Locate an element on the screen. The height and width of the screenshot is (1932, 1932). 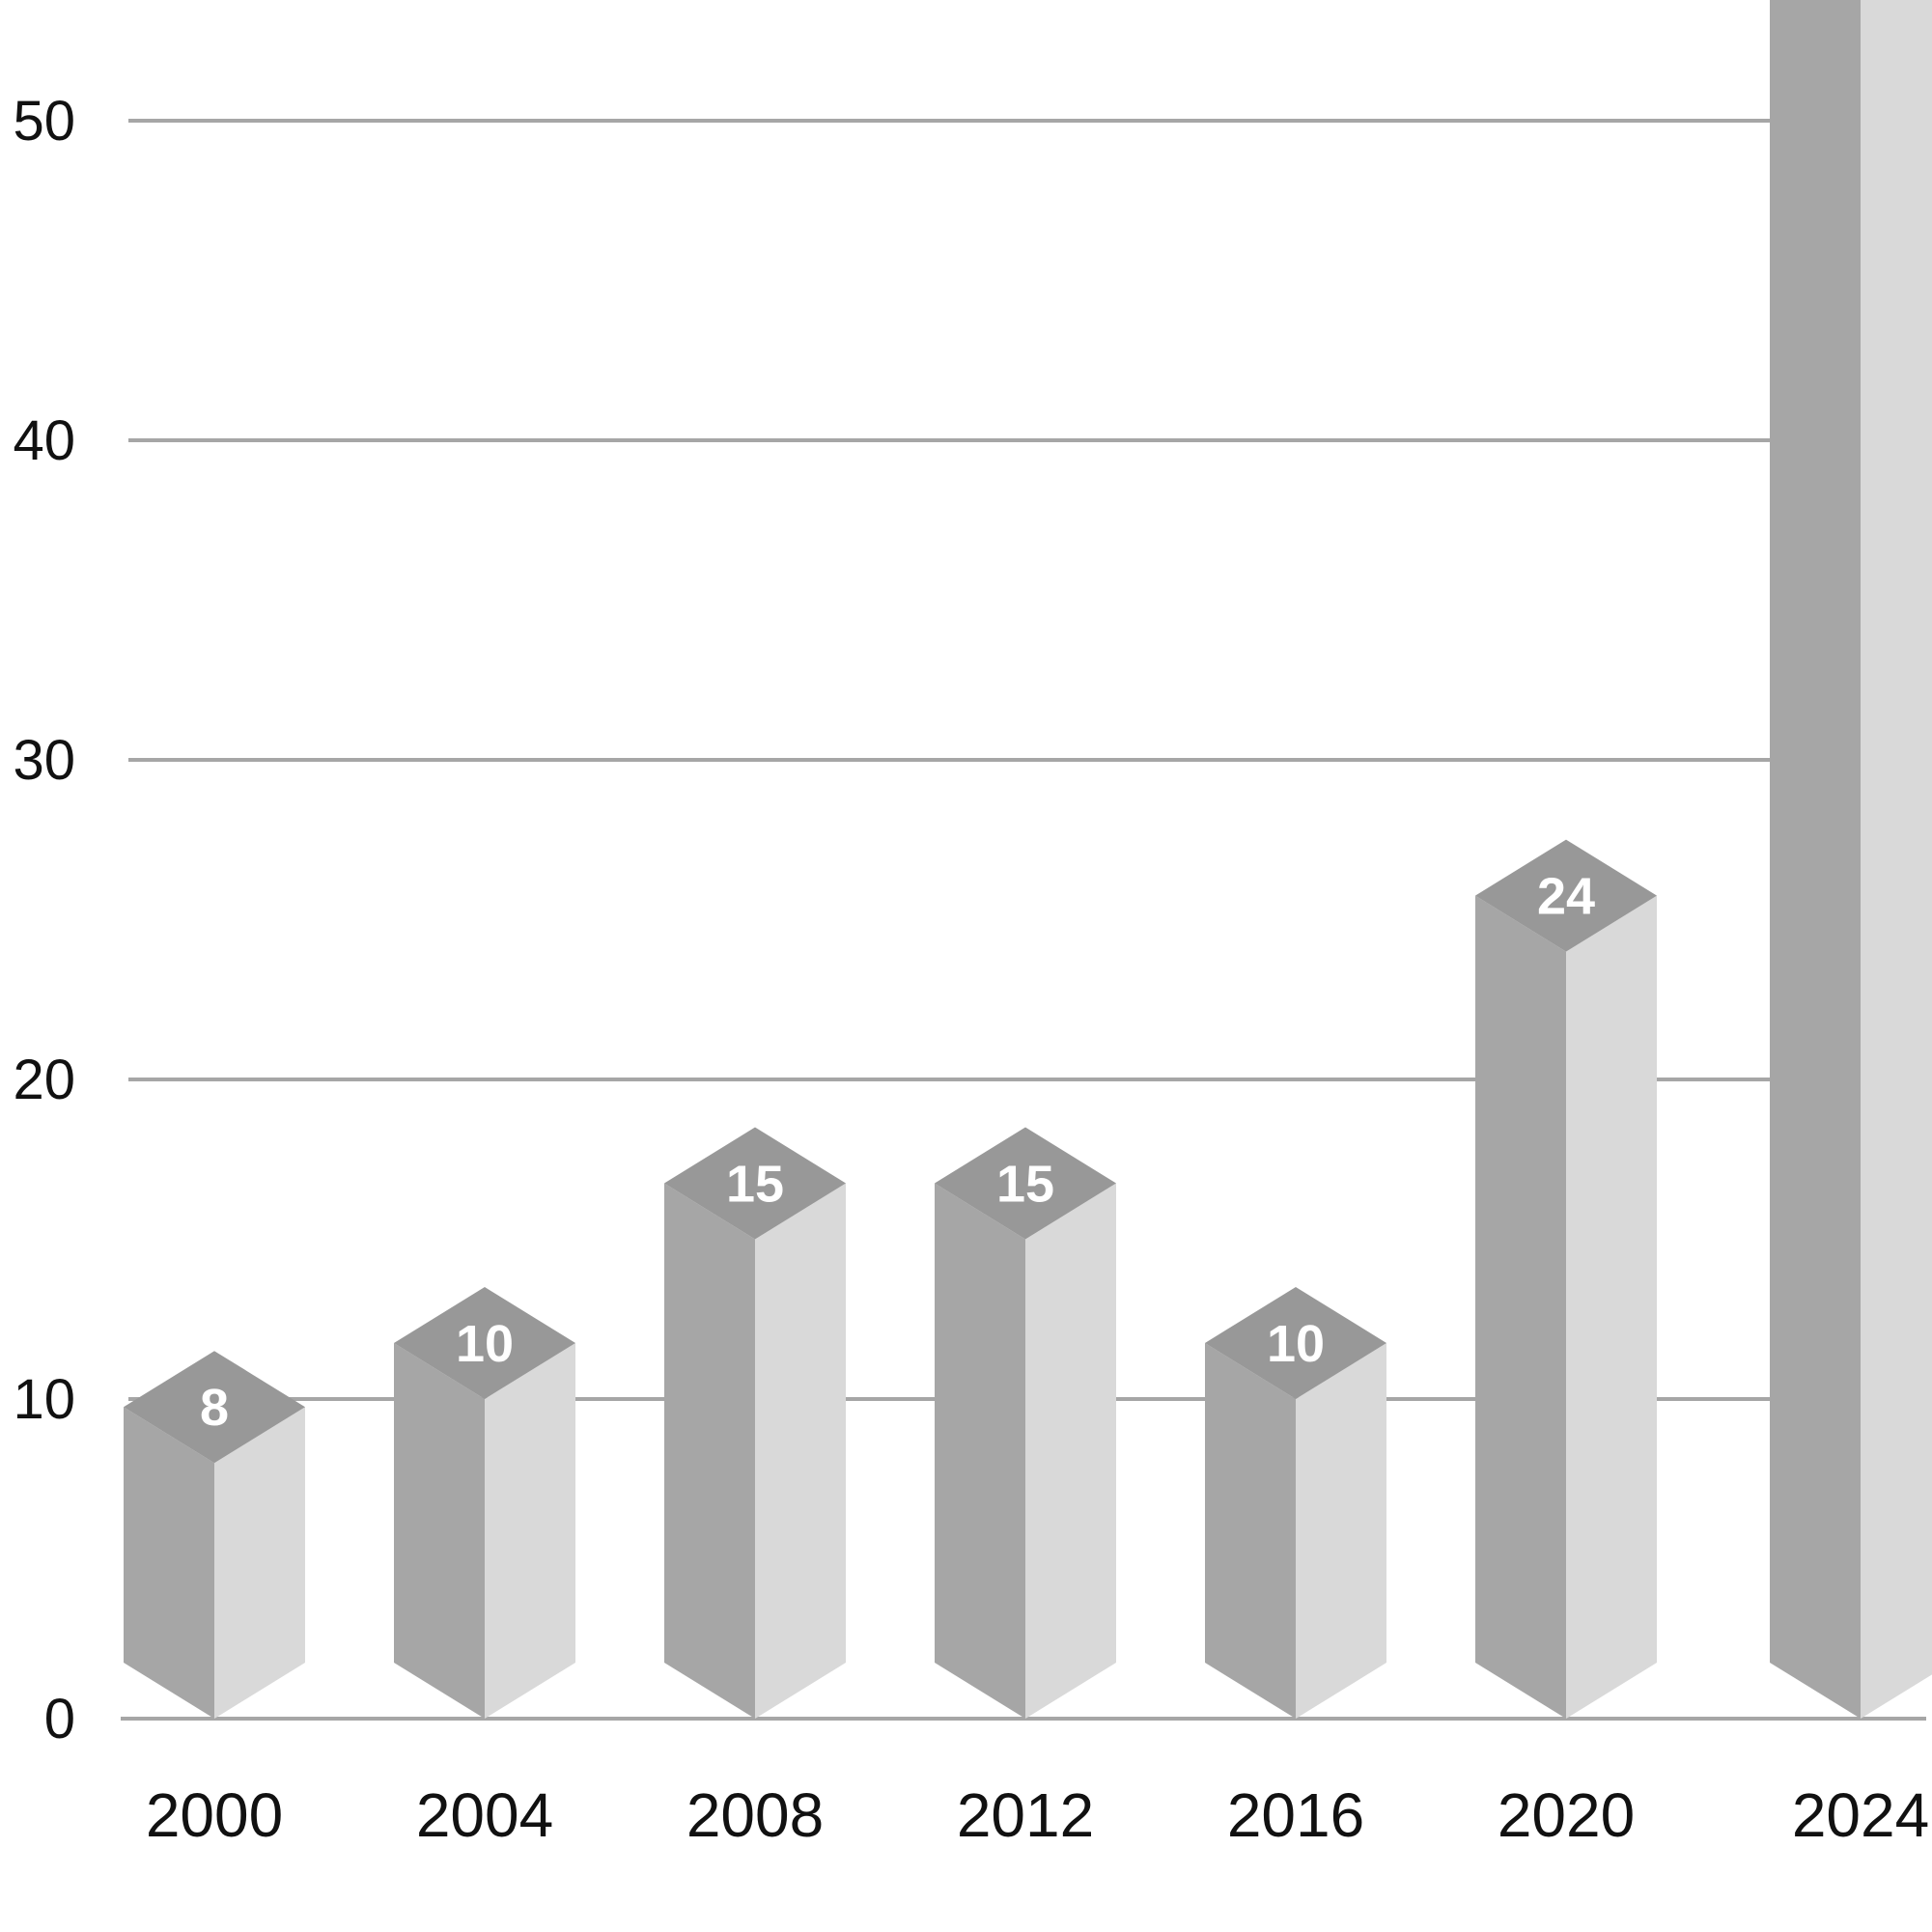
x-tick-label: 2024 is located at coordinates (1861, 1815).